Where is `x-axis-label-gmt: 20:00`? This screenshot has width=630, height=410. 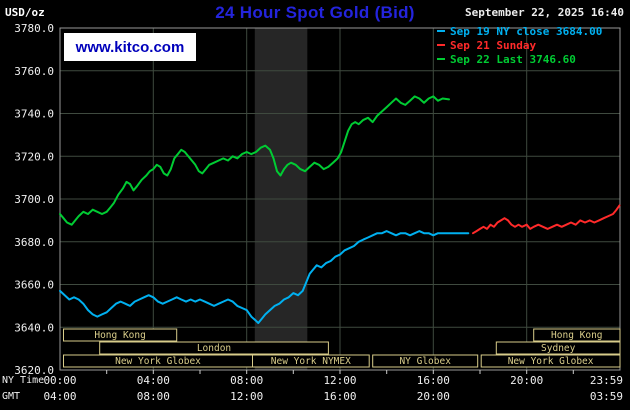
x-axis-label-gmt: 20:00 is located at coordinates (433, 396).